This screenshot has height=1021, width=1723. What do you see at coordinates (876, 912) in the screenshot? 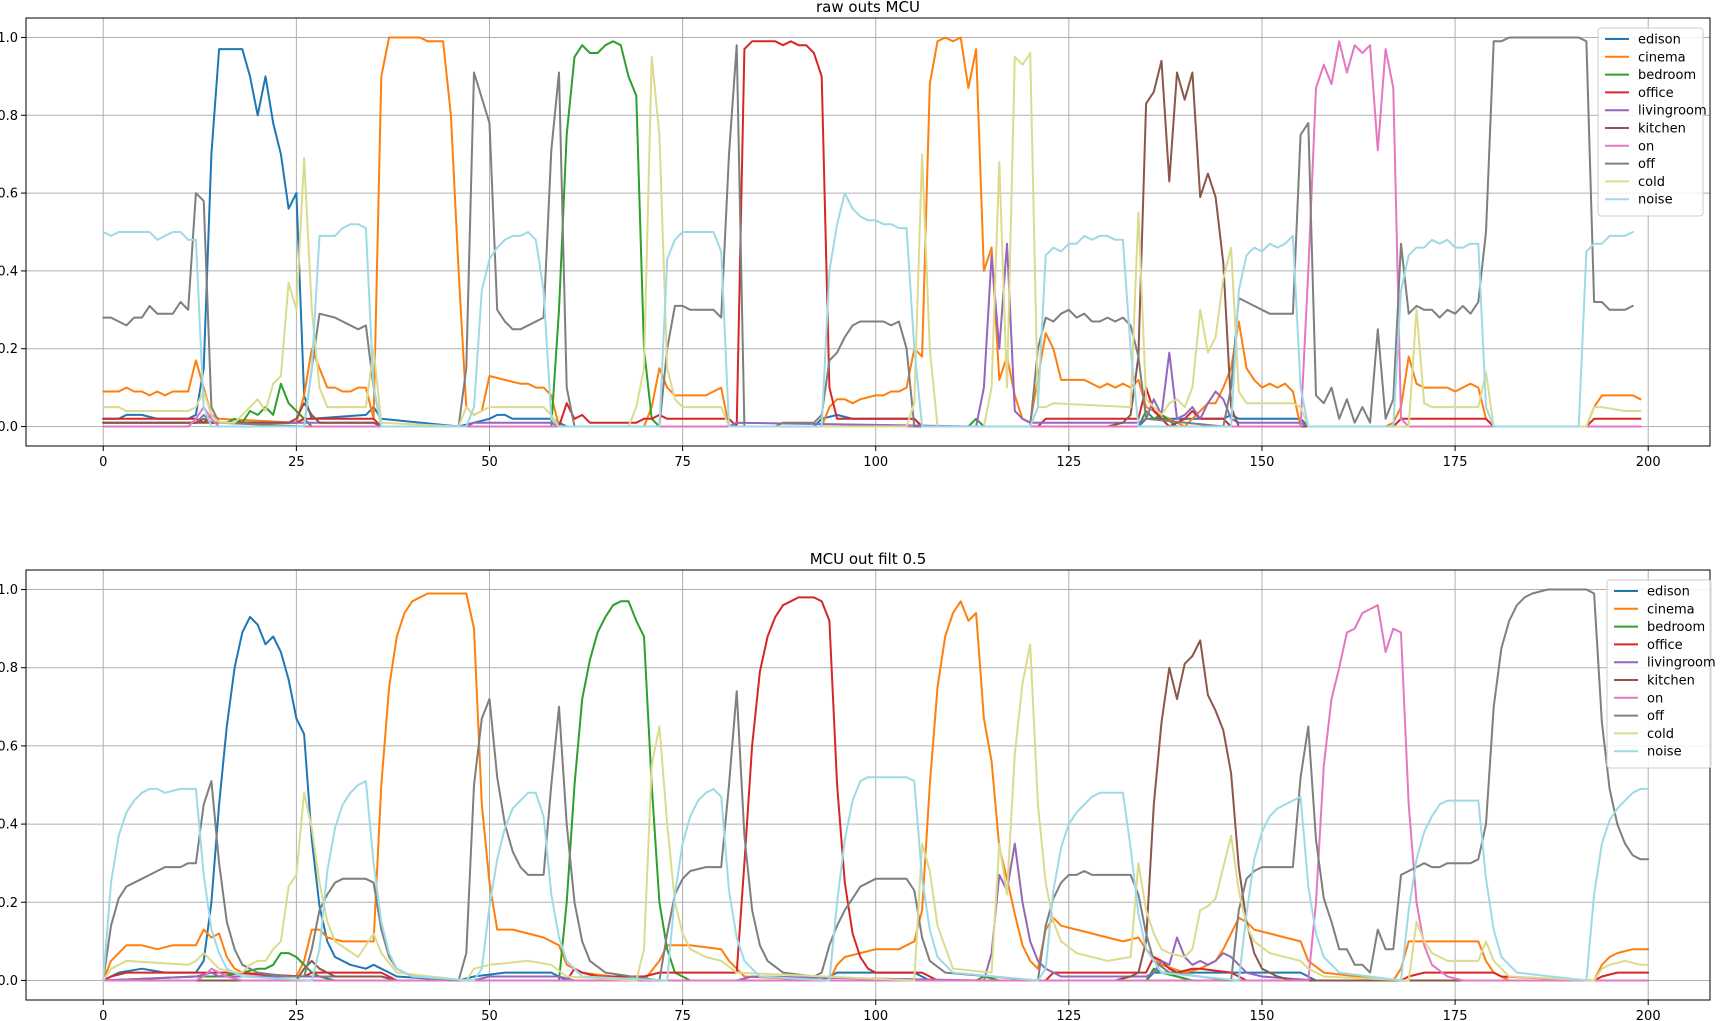
I see `series-line-livingroom` at bounding box center [876, 912].